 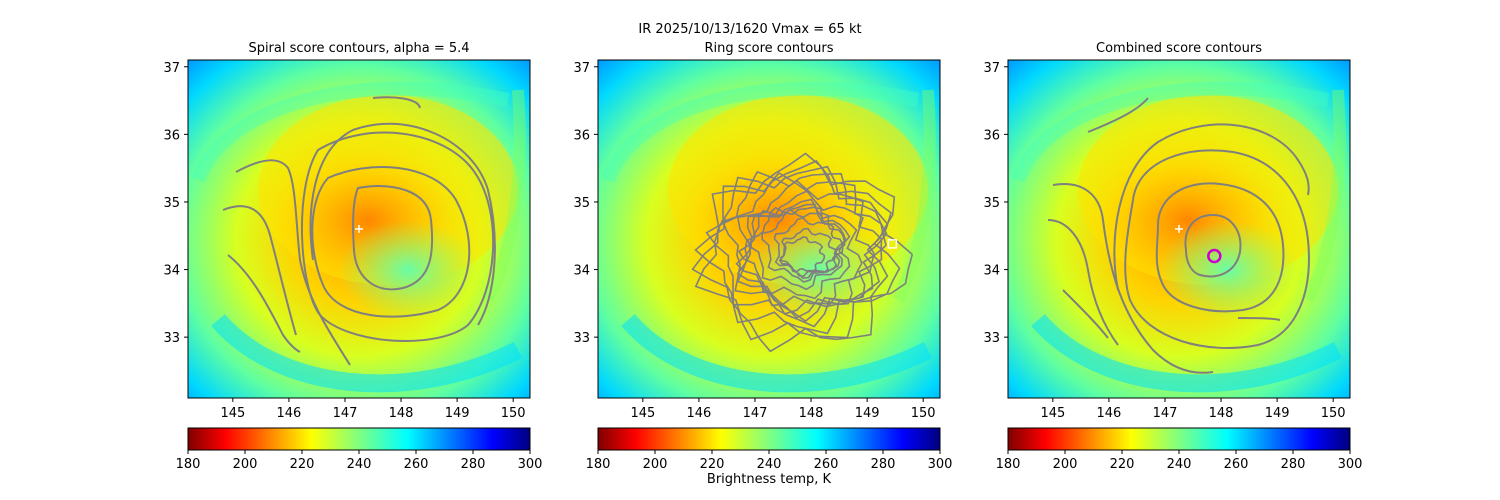 What do you see at coordinates (1214, 256) in the screenshot?
I see `circle-marker` at bounding box center [1214, 256].